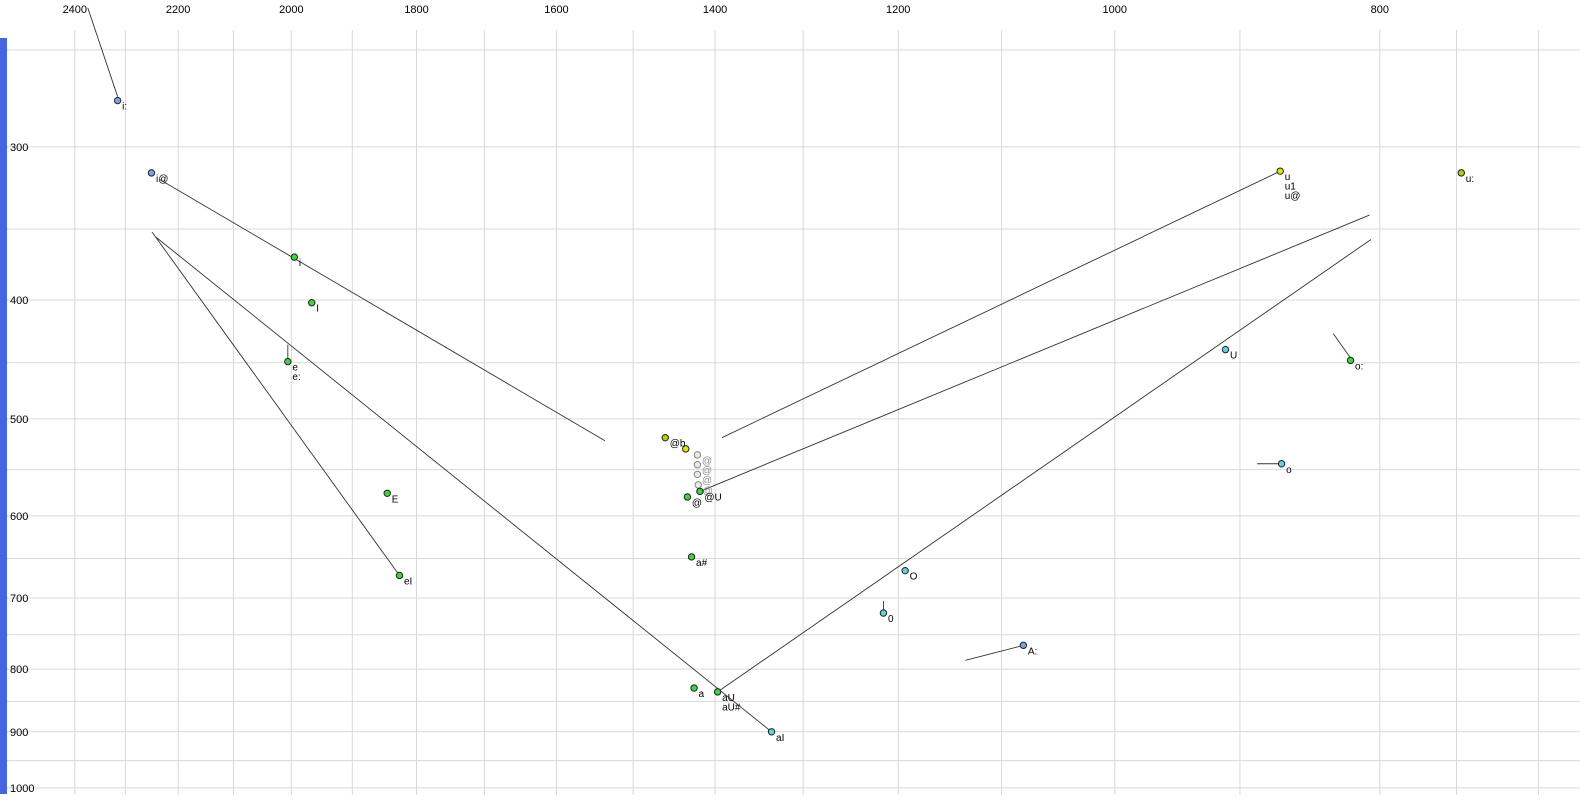 Image resolution: width=1580 pixels, height=800 pixels. What do you see at coordinates (905, 570) in the screenshot?
I see `vowel-point-20-O` at bounding box center [905, 570].